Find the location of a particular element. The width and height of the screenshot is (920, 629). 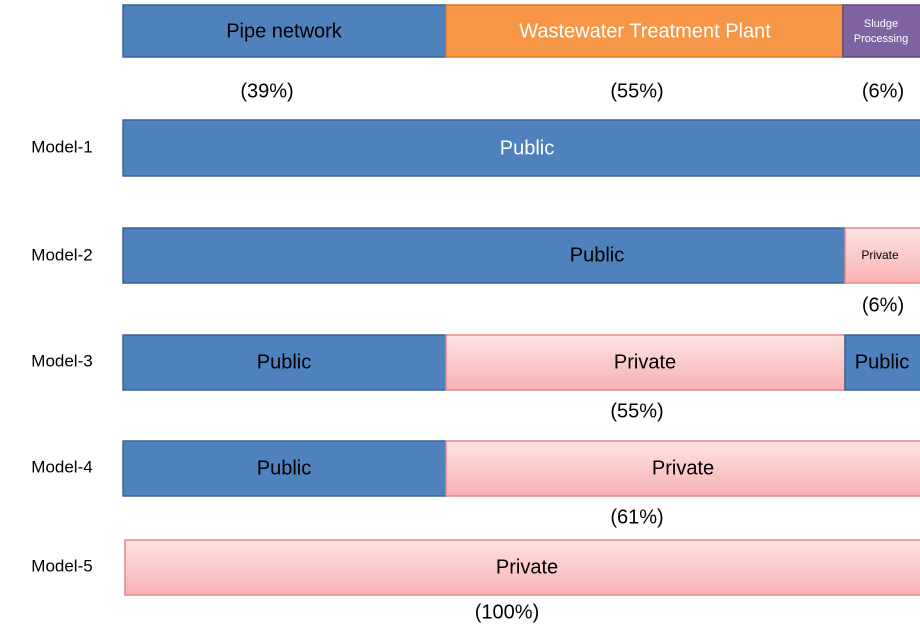

model-label: Model-3 is located at coordinates (61, 360).